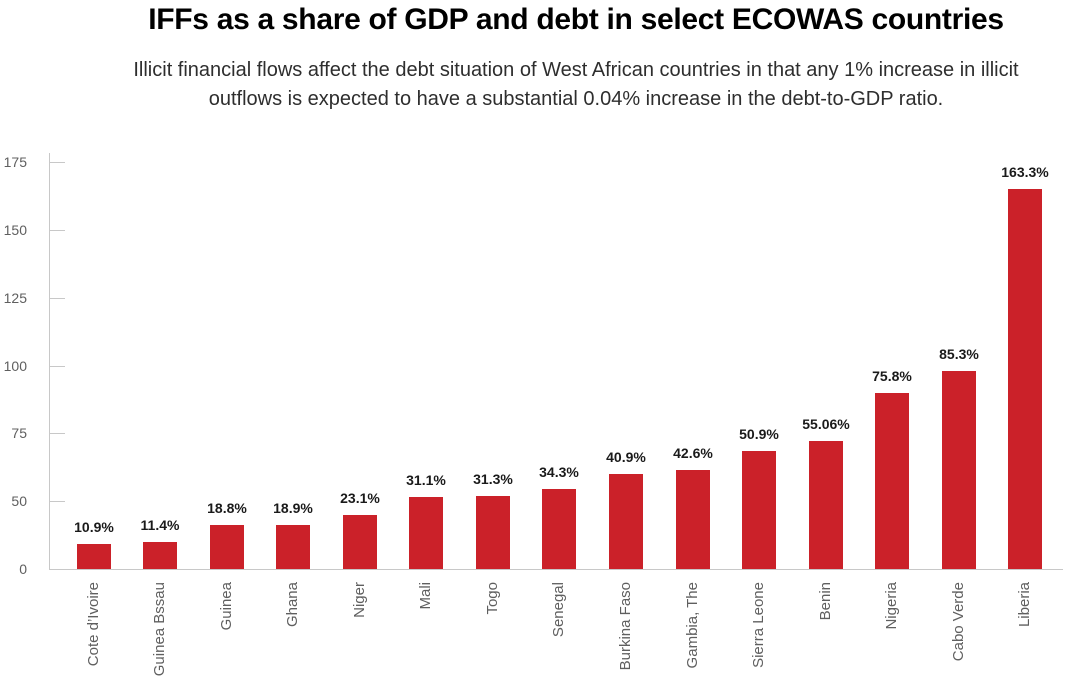 The width and height of the screenshot is (1090, 681). What do you see at coordinates (826, 424) in the screenshot?
I see `bar-value-label: 55.06%` at bounding box center [826, 424].